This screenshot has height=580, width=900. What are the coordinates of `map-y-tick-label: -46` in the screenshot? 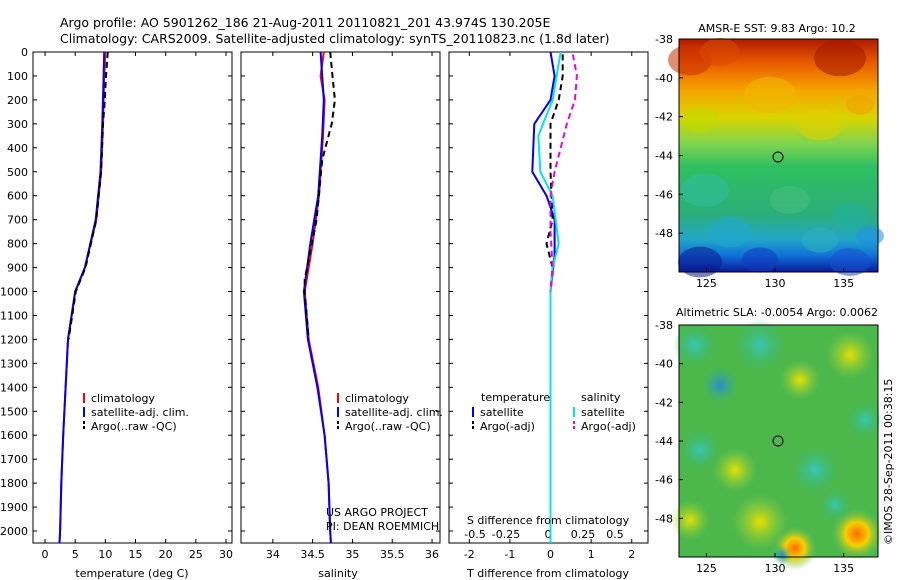 It's located at (664, 480).